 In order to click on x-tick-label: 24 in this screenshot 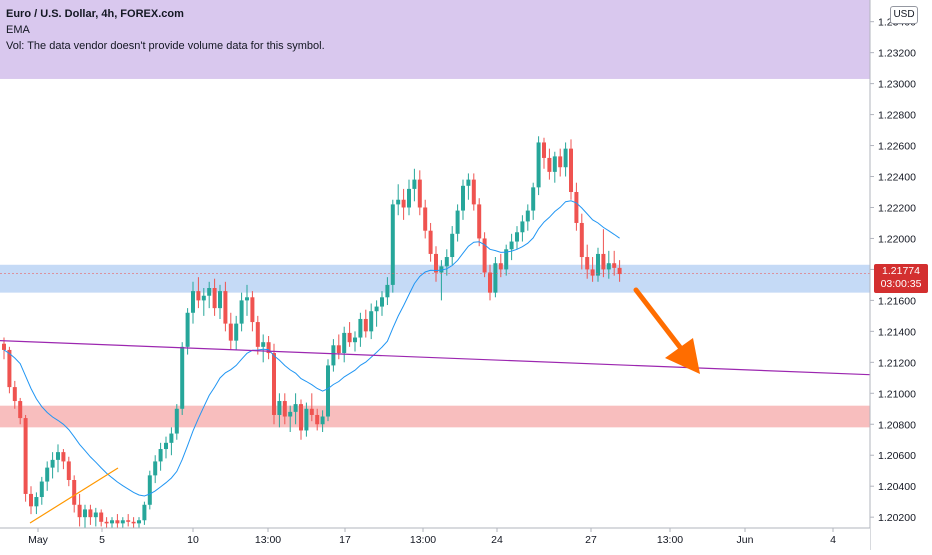, I will do `click(497, 540)`.